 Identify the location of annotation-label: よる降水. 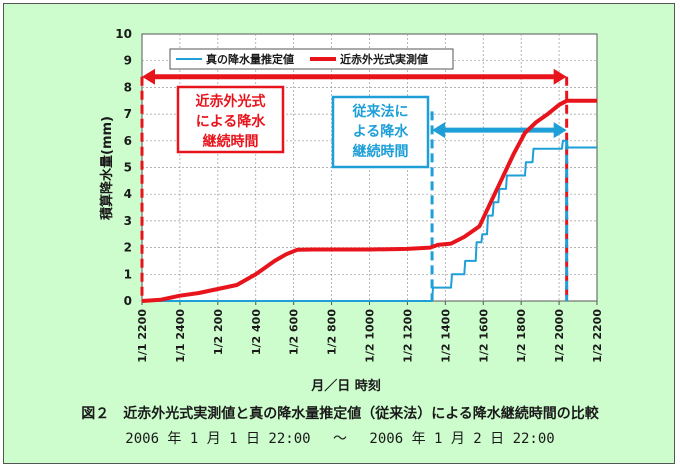
(381, 131).